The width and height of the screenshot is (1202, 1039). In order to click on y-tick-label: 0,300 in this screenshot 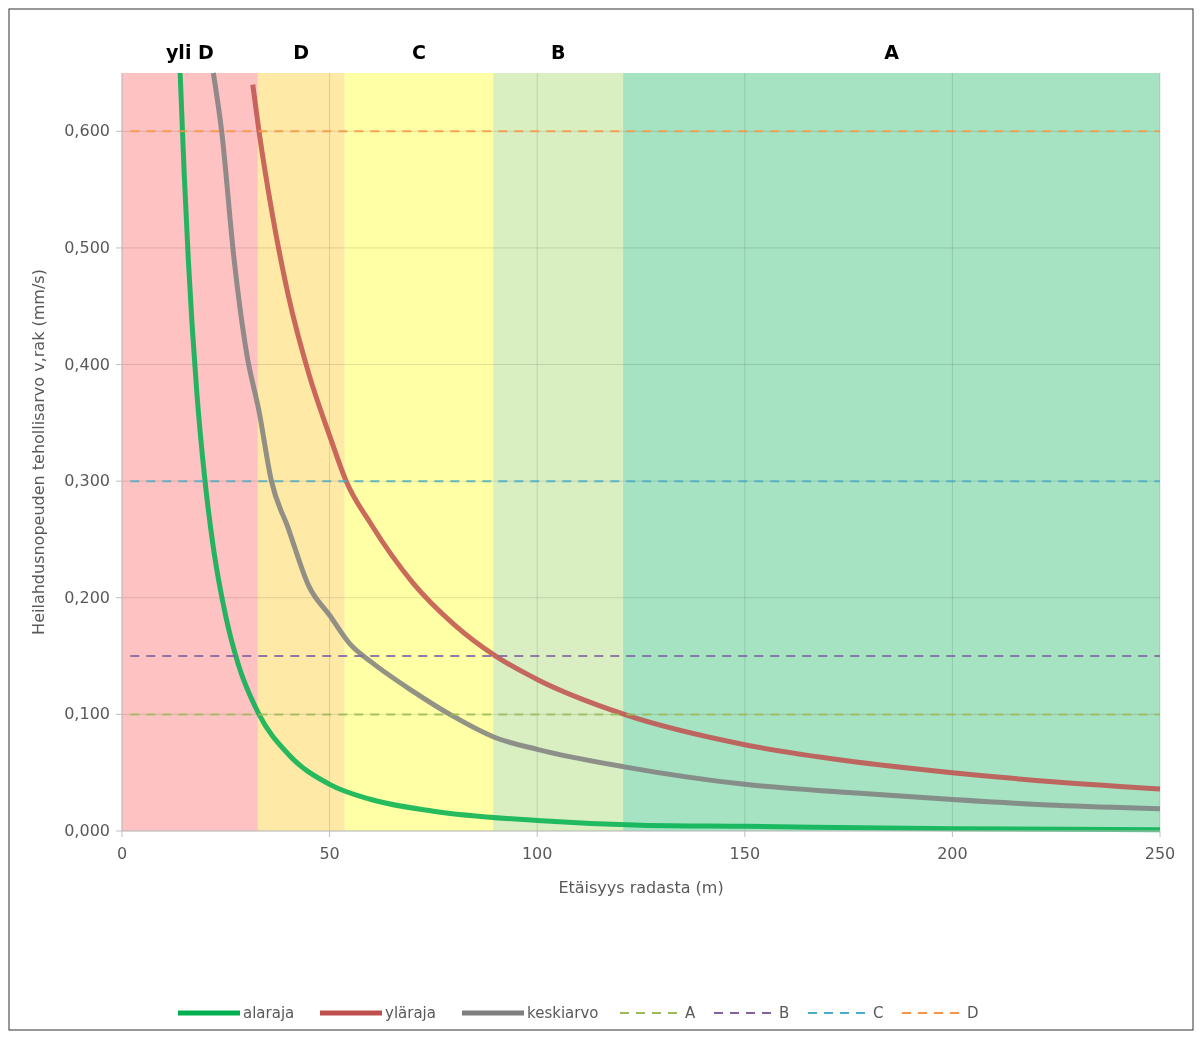, I will do `click(87, 481)`.